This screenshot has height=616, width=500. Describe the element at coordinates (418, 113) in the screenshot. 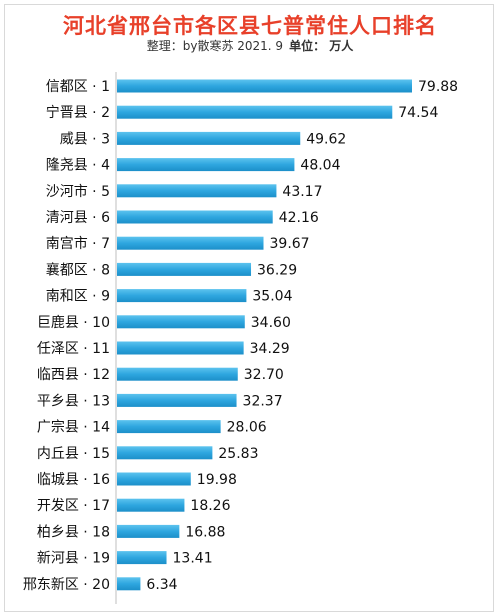

I see `value-label: 74.54` at that location.